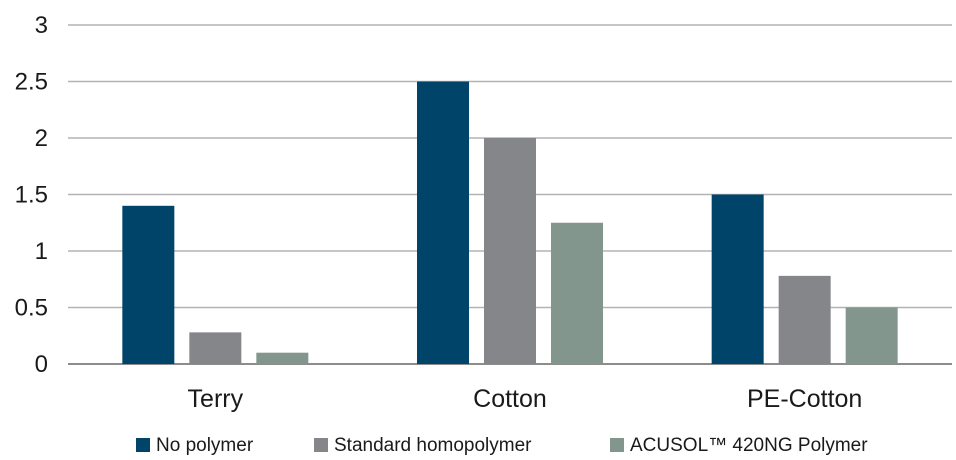 This screenshot has height=460, width=956. What do you see at coordinates (41, 364) in the screenshot?
I see `y-tick-label: 0` at bounding box center [41, 364].